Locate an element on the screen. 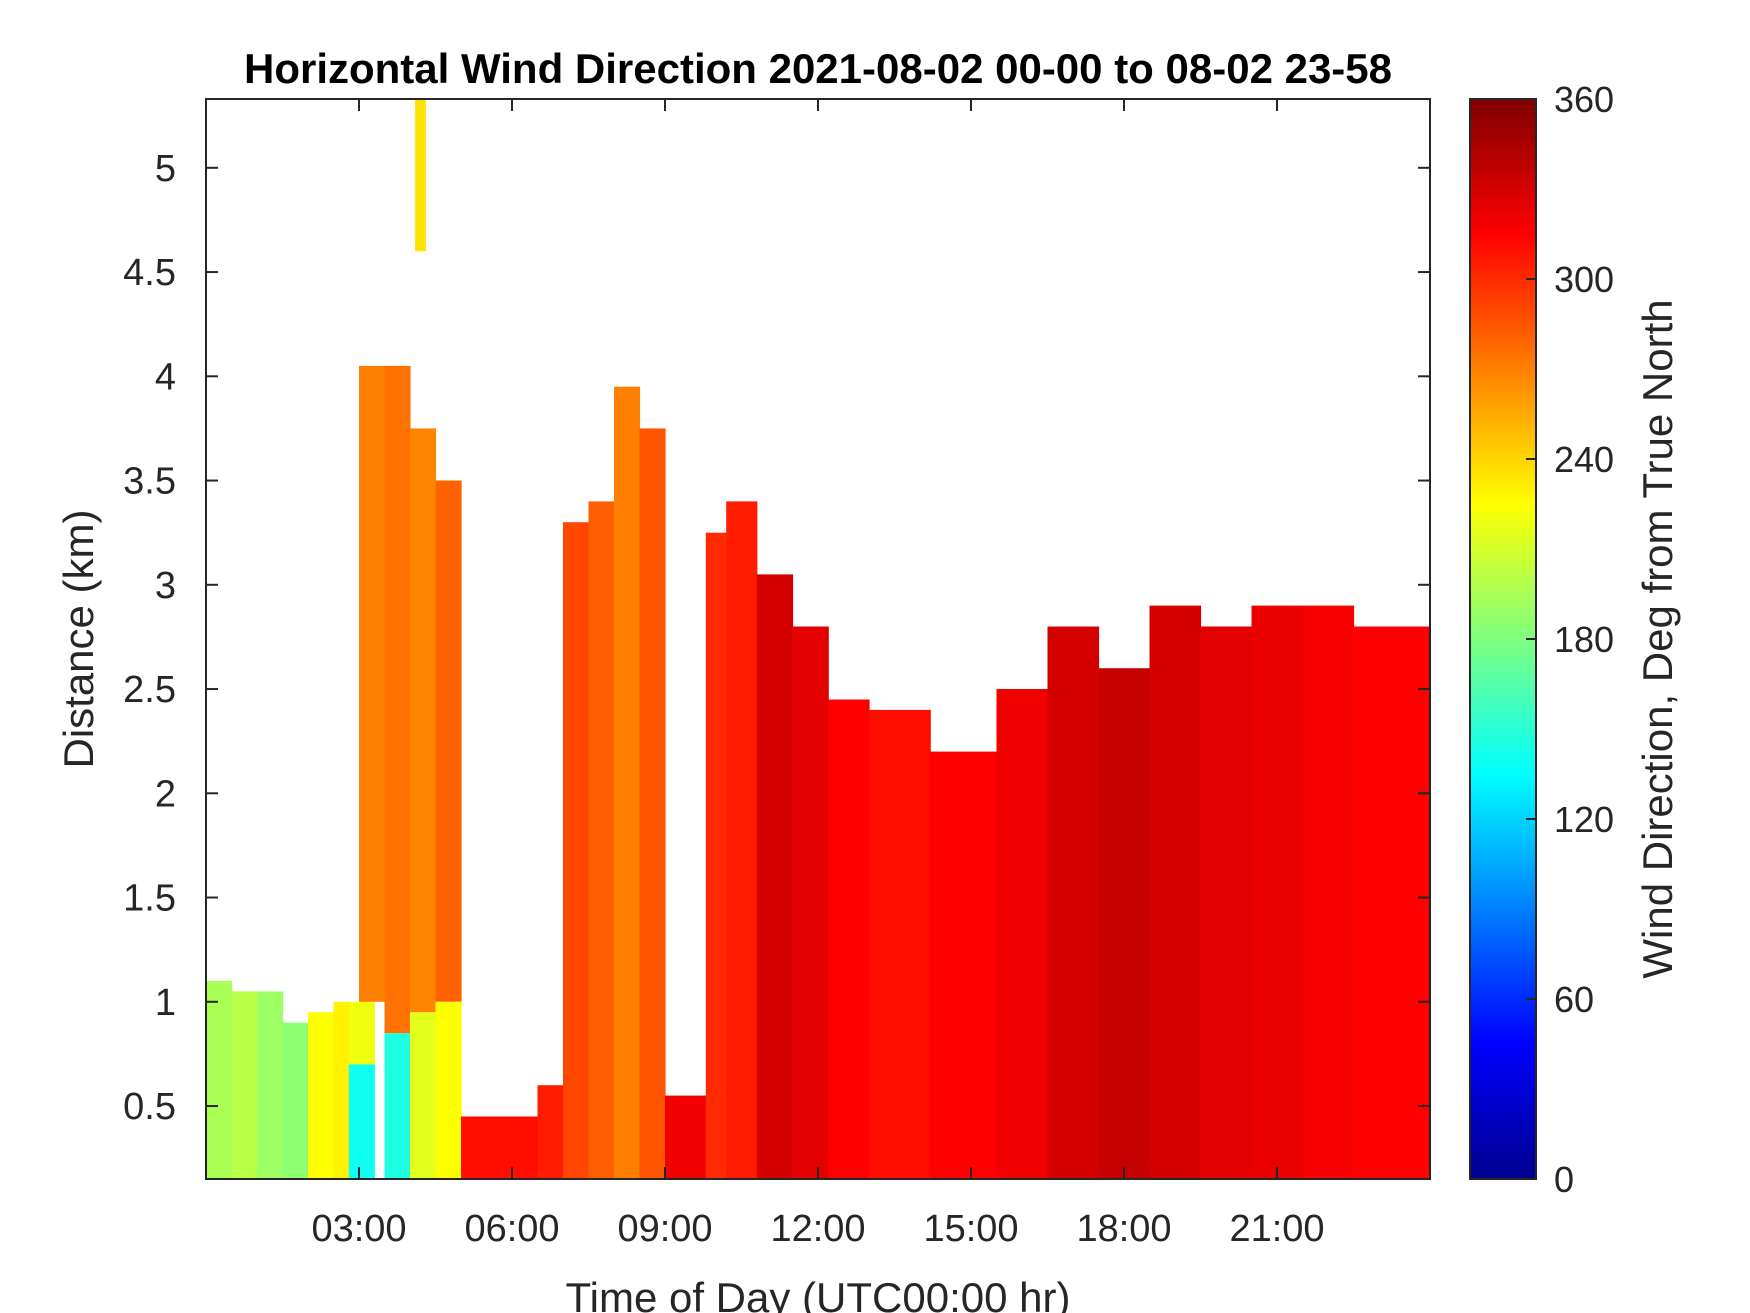 The image size is (1750, 1313). colorbar-tick-label: 60 is located at coordinates (1574, 999).